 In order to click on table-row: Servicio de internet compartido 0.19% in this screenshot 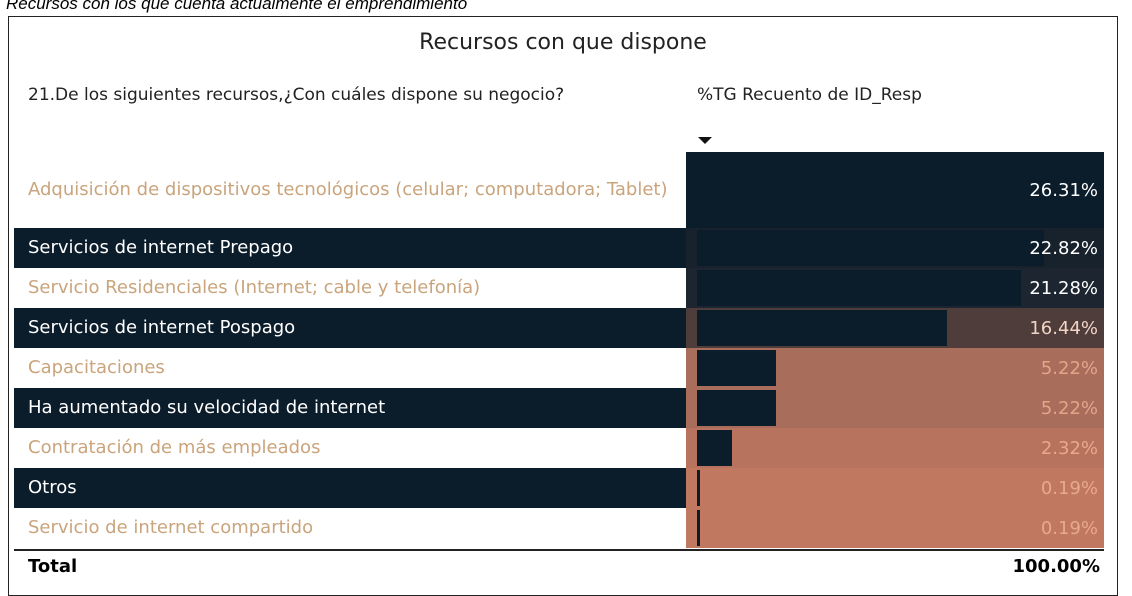, I will do `click(559, 528)`.